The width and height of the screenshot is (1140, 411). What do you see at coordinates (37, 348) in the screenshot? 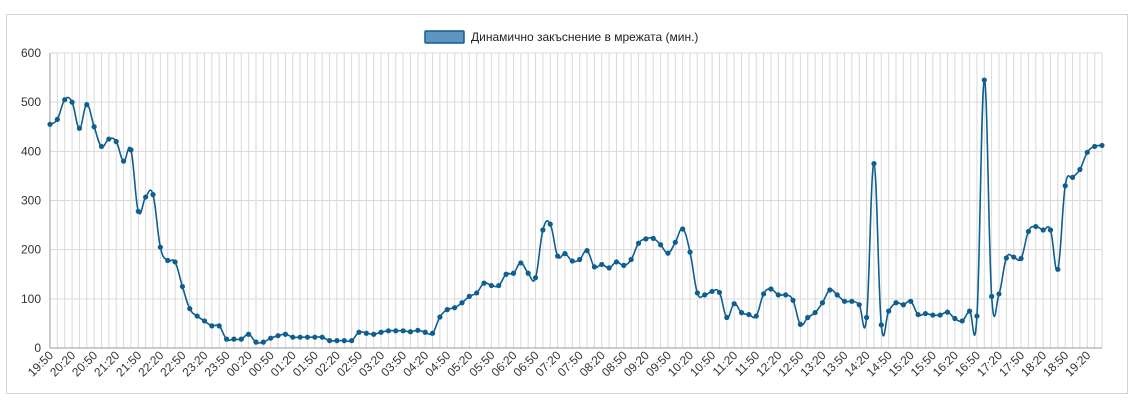
I see `y-tick-label: 0` at bounding box center [37, 348].